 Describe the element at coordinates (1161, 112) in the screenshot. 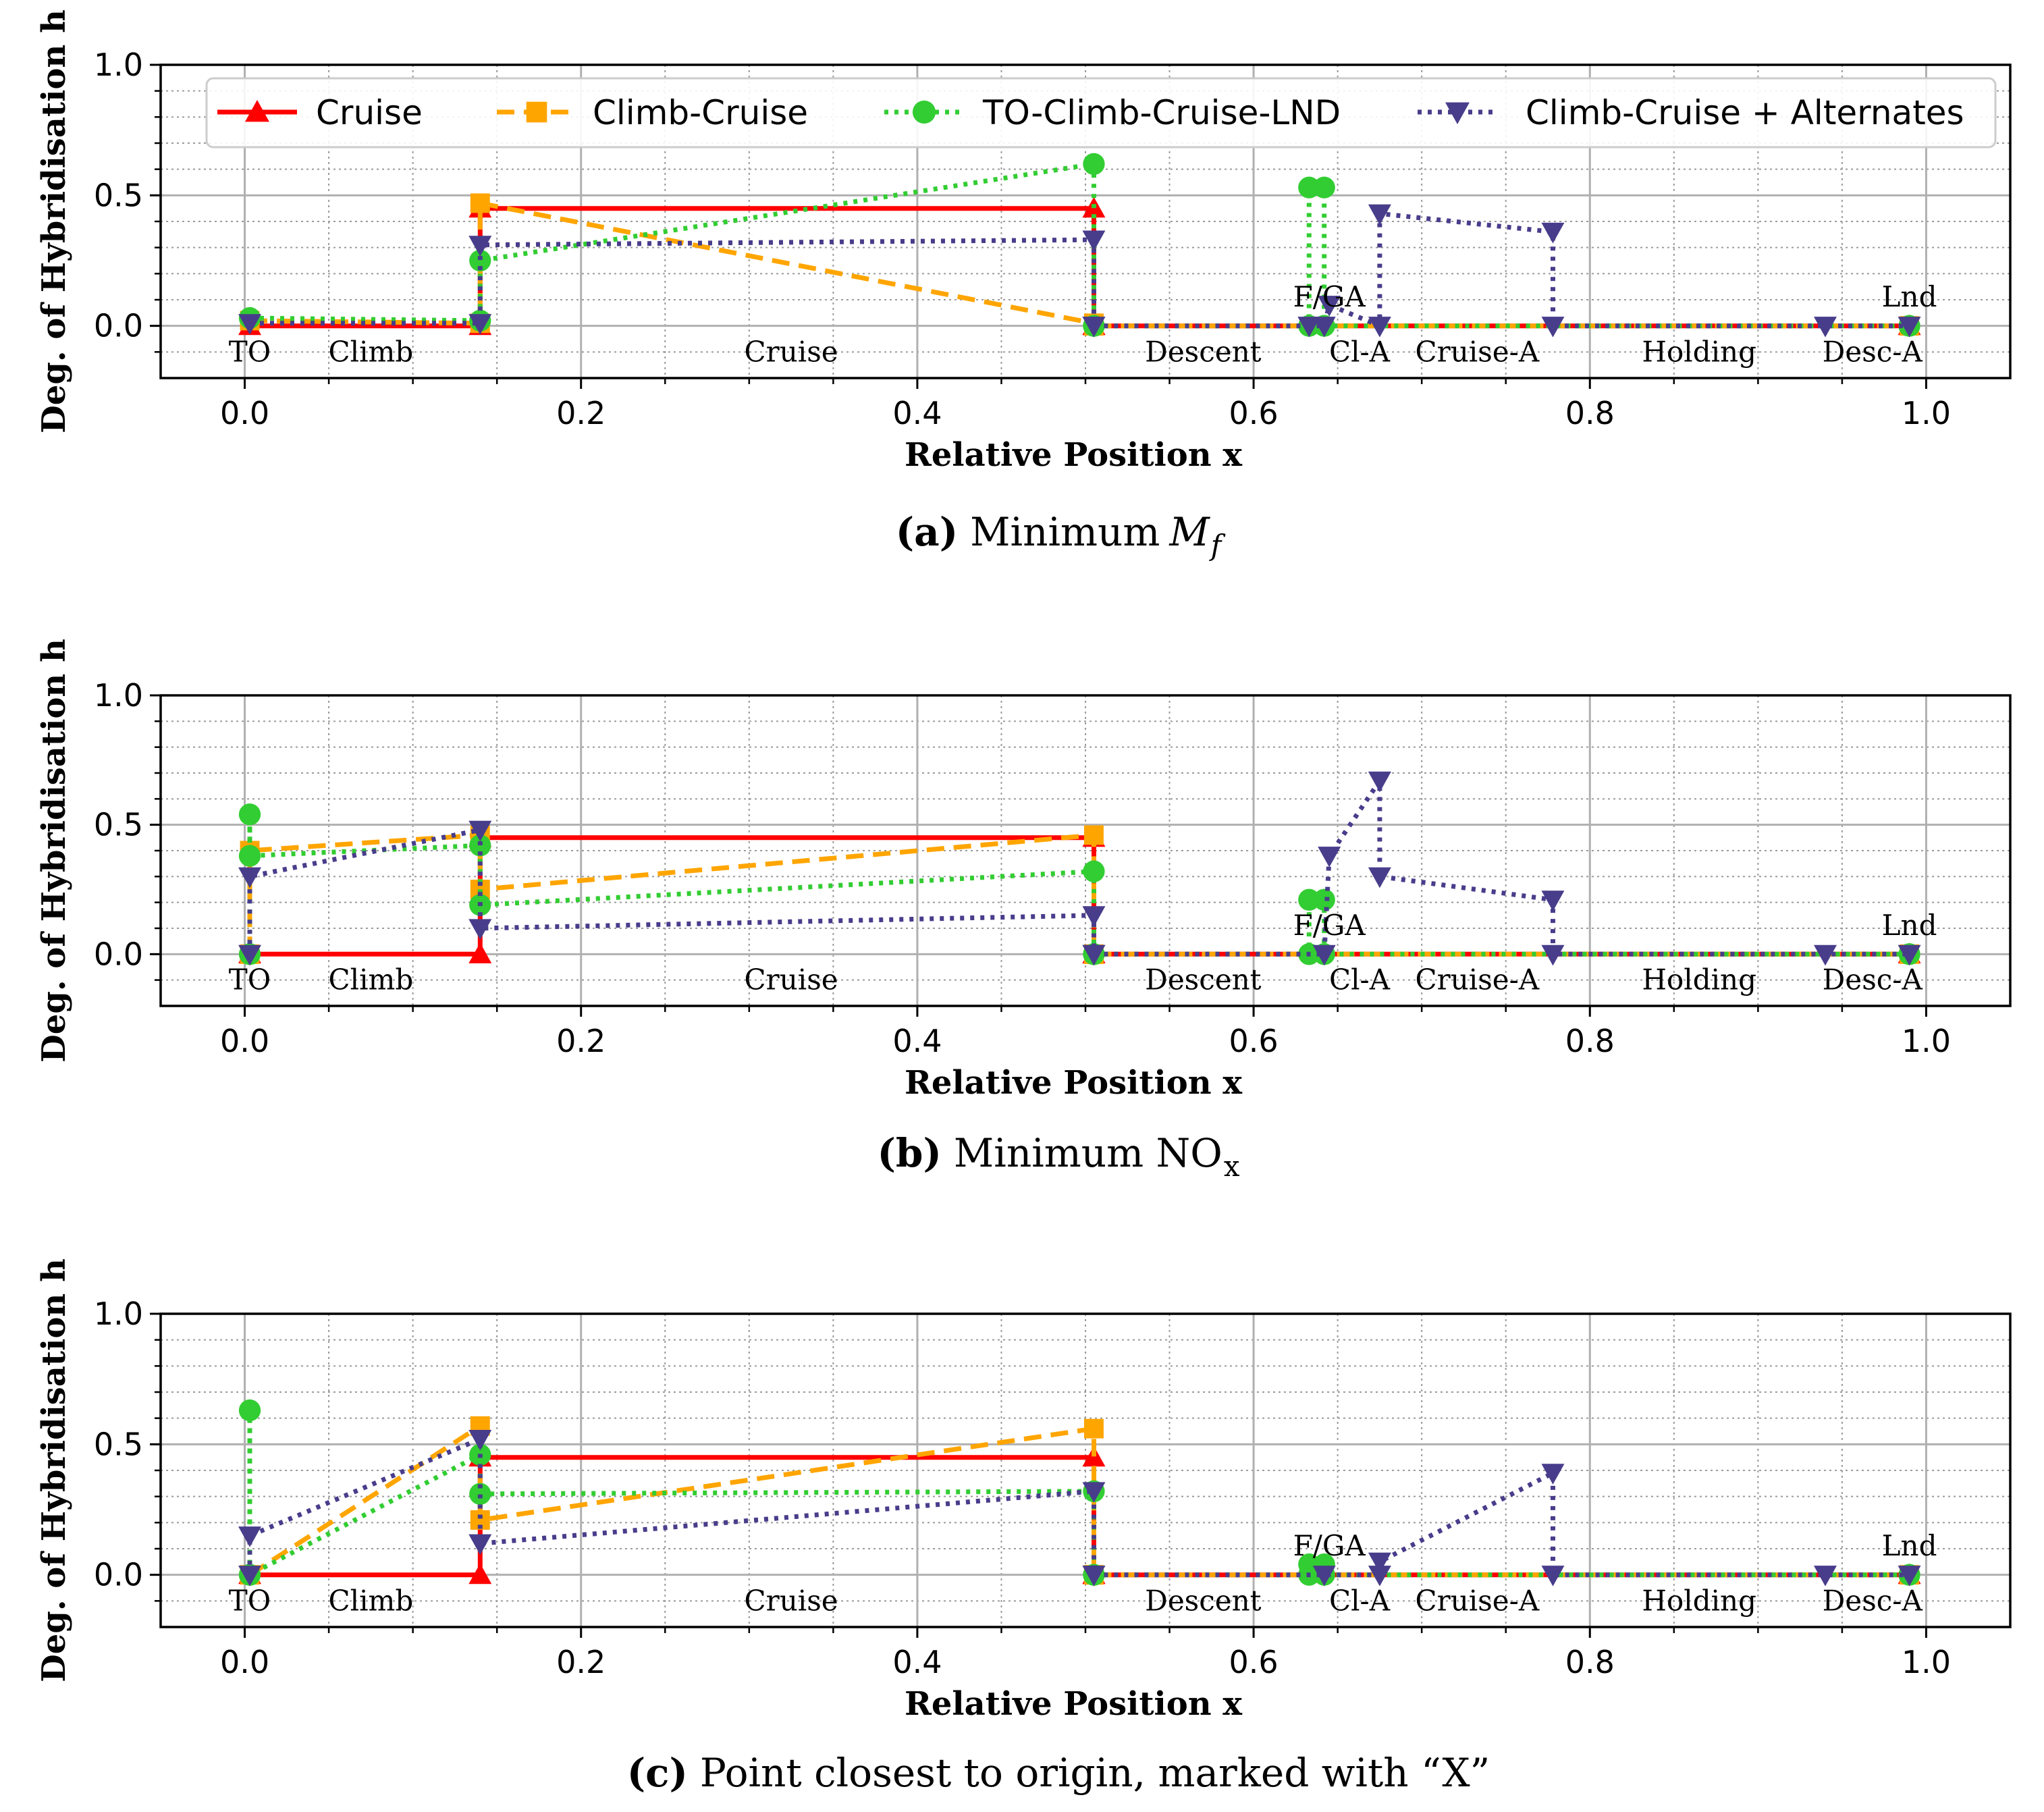

I see `legend-label: TO-Climb-Cruise-LND` at that location.